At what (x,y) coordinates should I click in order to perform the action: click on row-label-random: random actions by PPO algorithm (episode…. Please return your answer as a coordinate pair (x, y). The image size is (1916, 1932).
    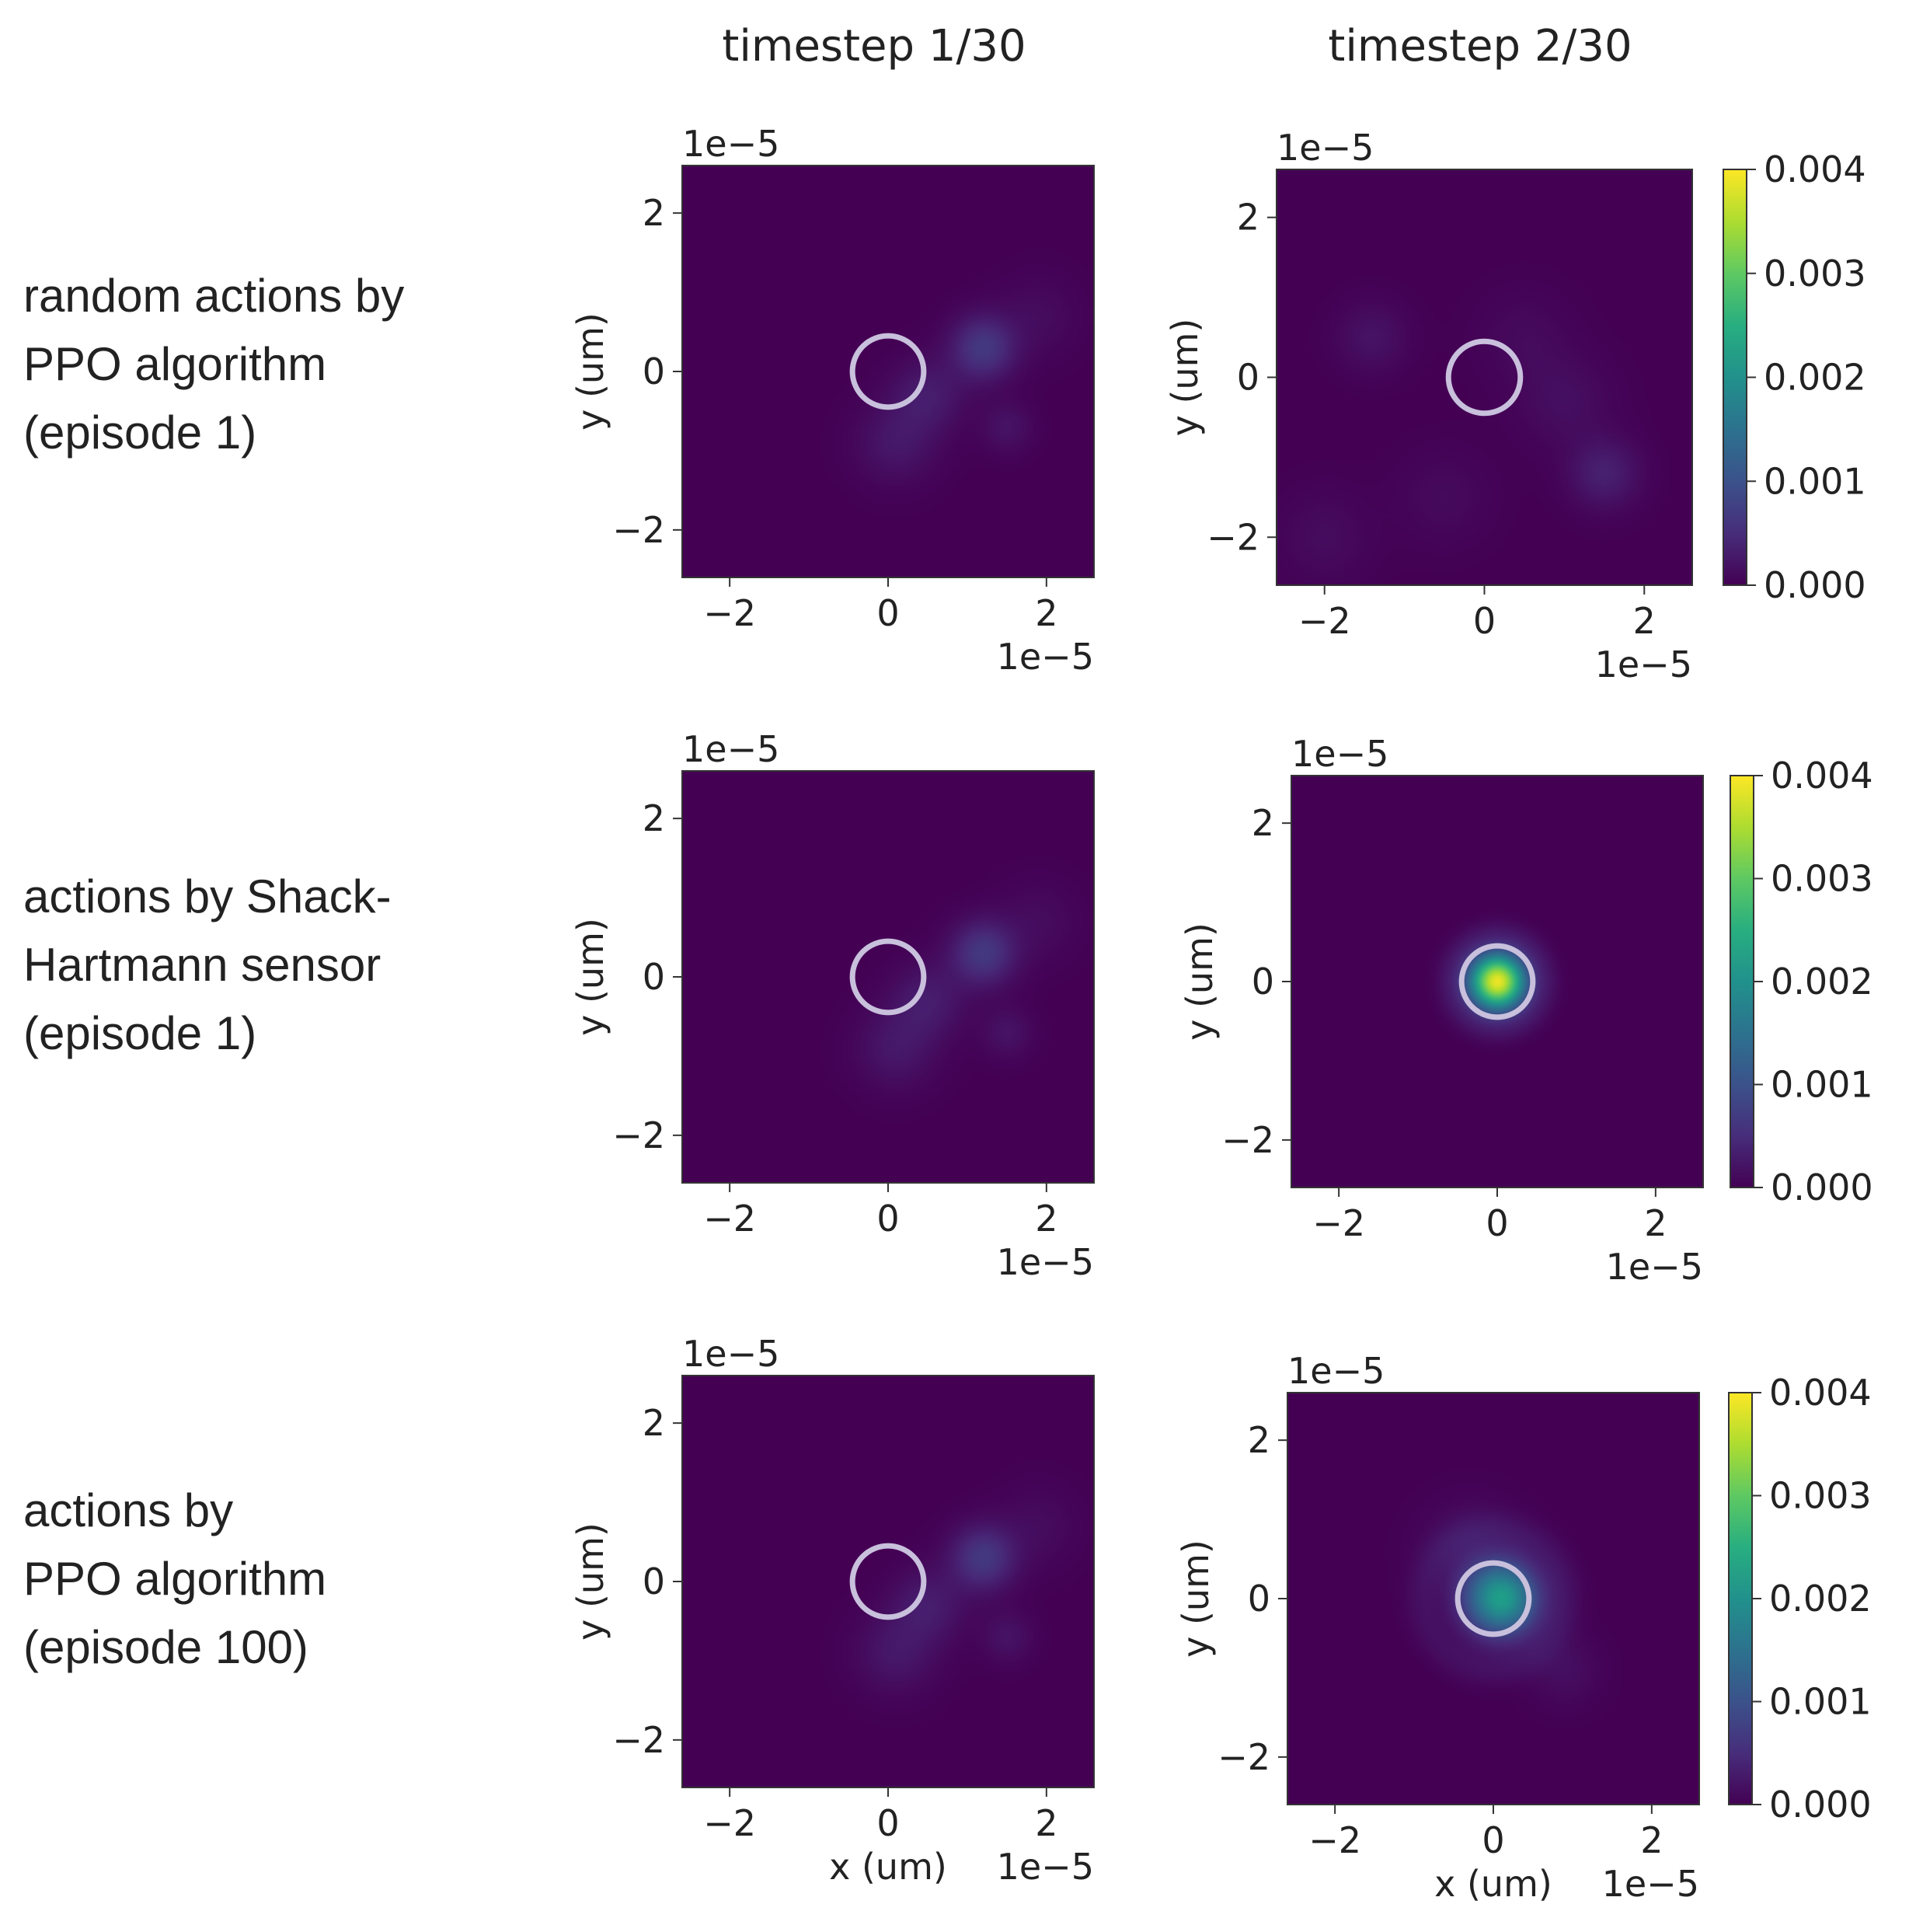
    Looking at the image, I should click on (279, 364).